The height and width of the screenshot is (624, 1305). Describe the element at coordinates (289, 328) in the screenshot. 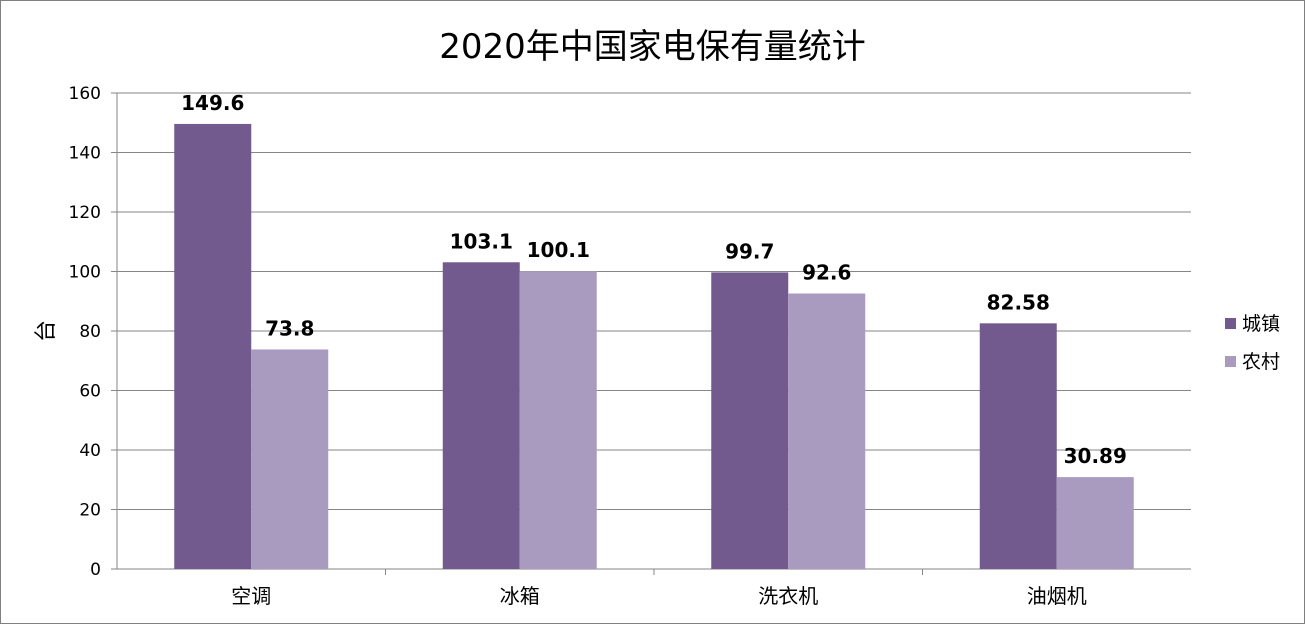

I see `data-label: 73.8` at that location.